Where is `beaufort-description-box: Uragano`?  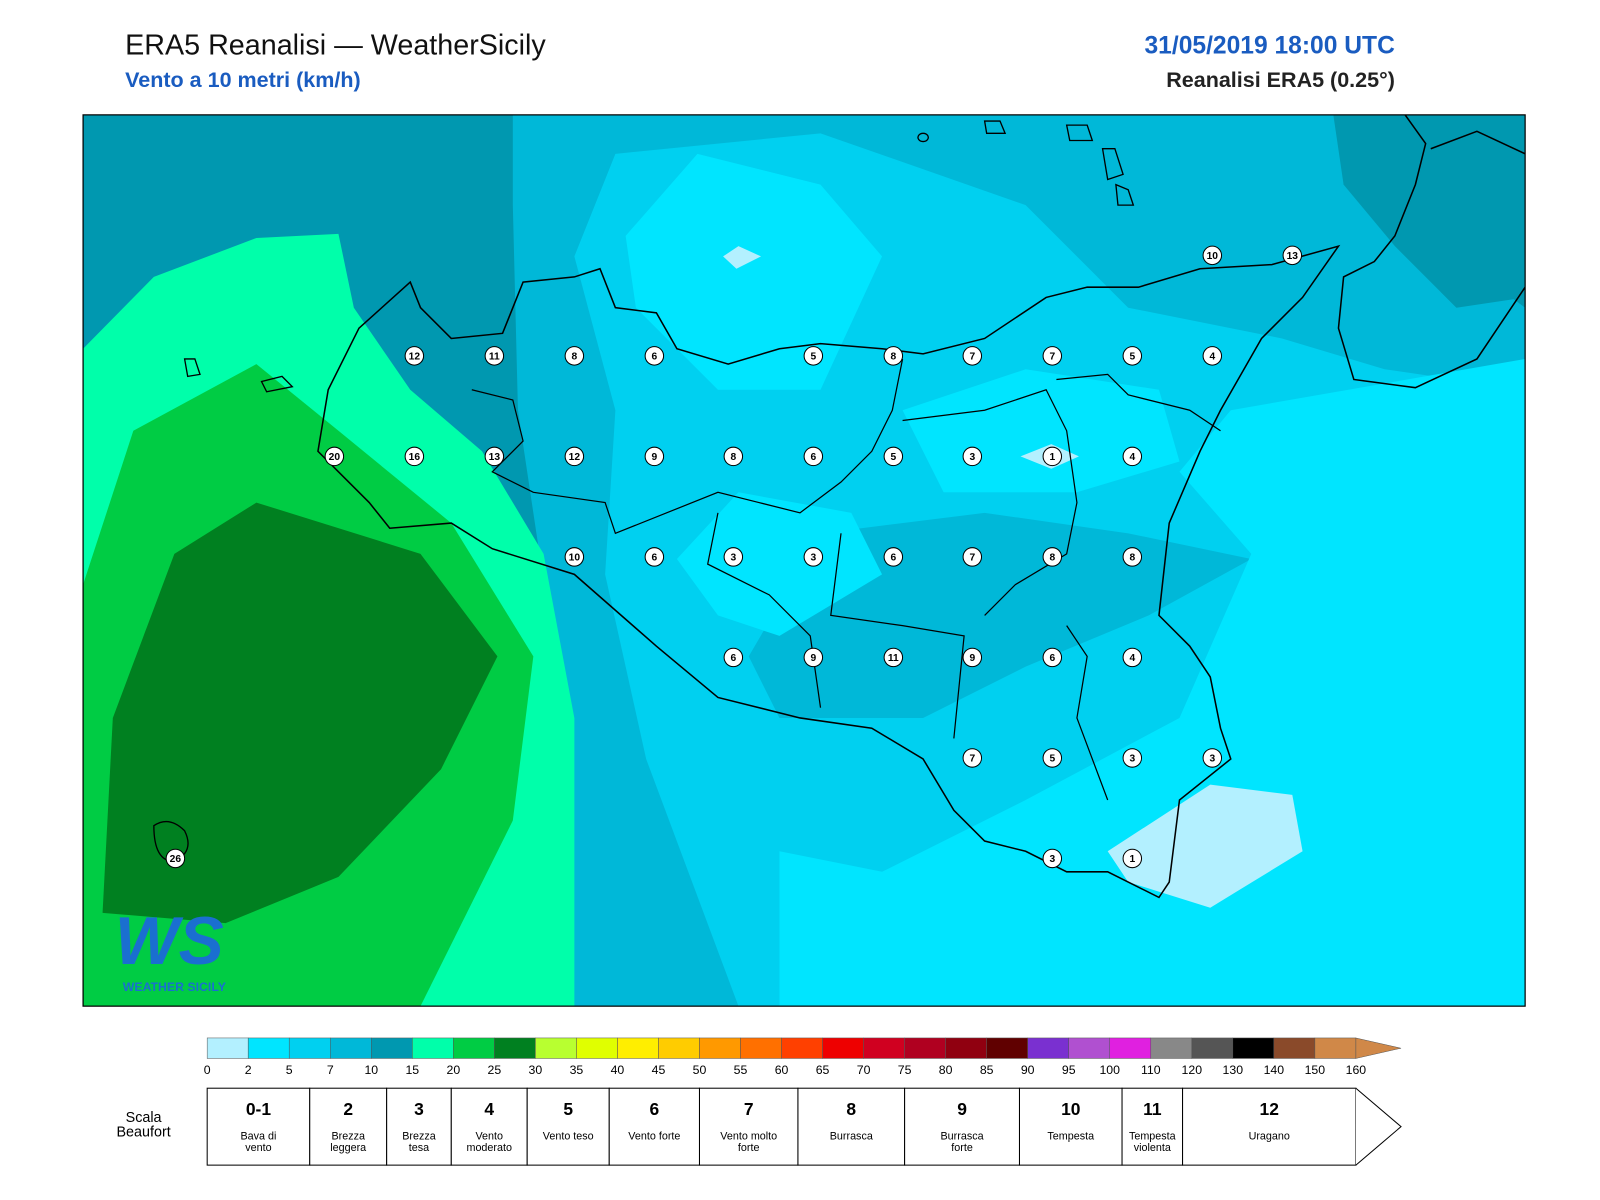 beaufort-description-box: Uragano is located at coordinates (1269, 1136).